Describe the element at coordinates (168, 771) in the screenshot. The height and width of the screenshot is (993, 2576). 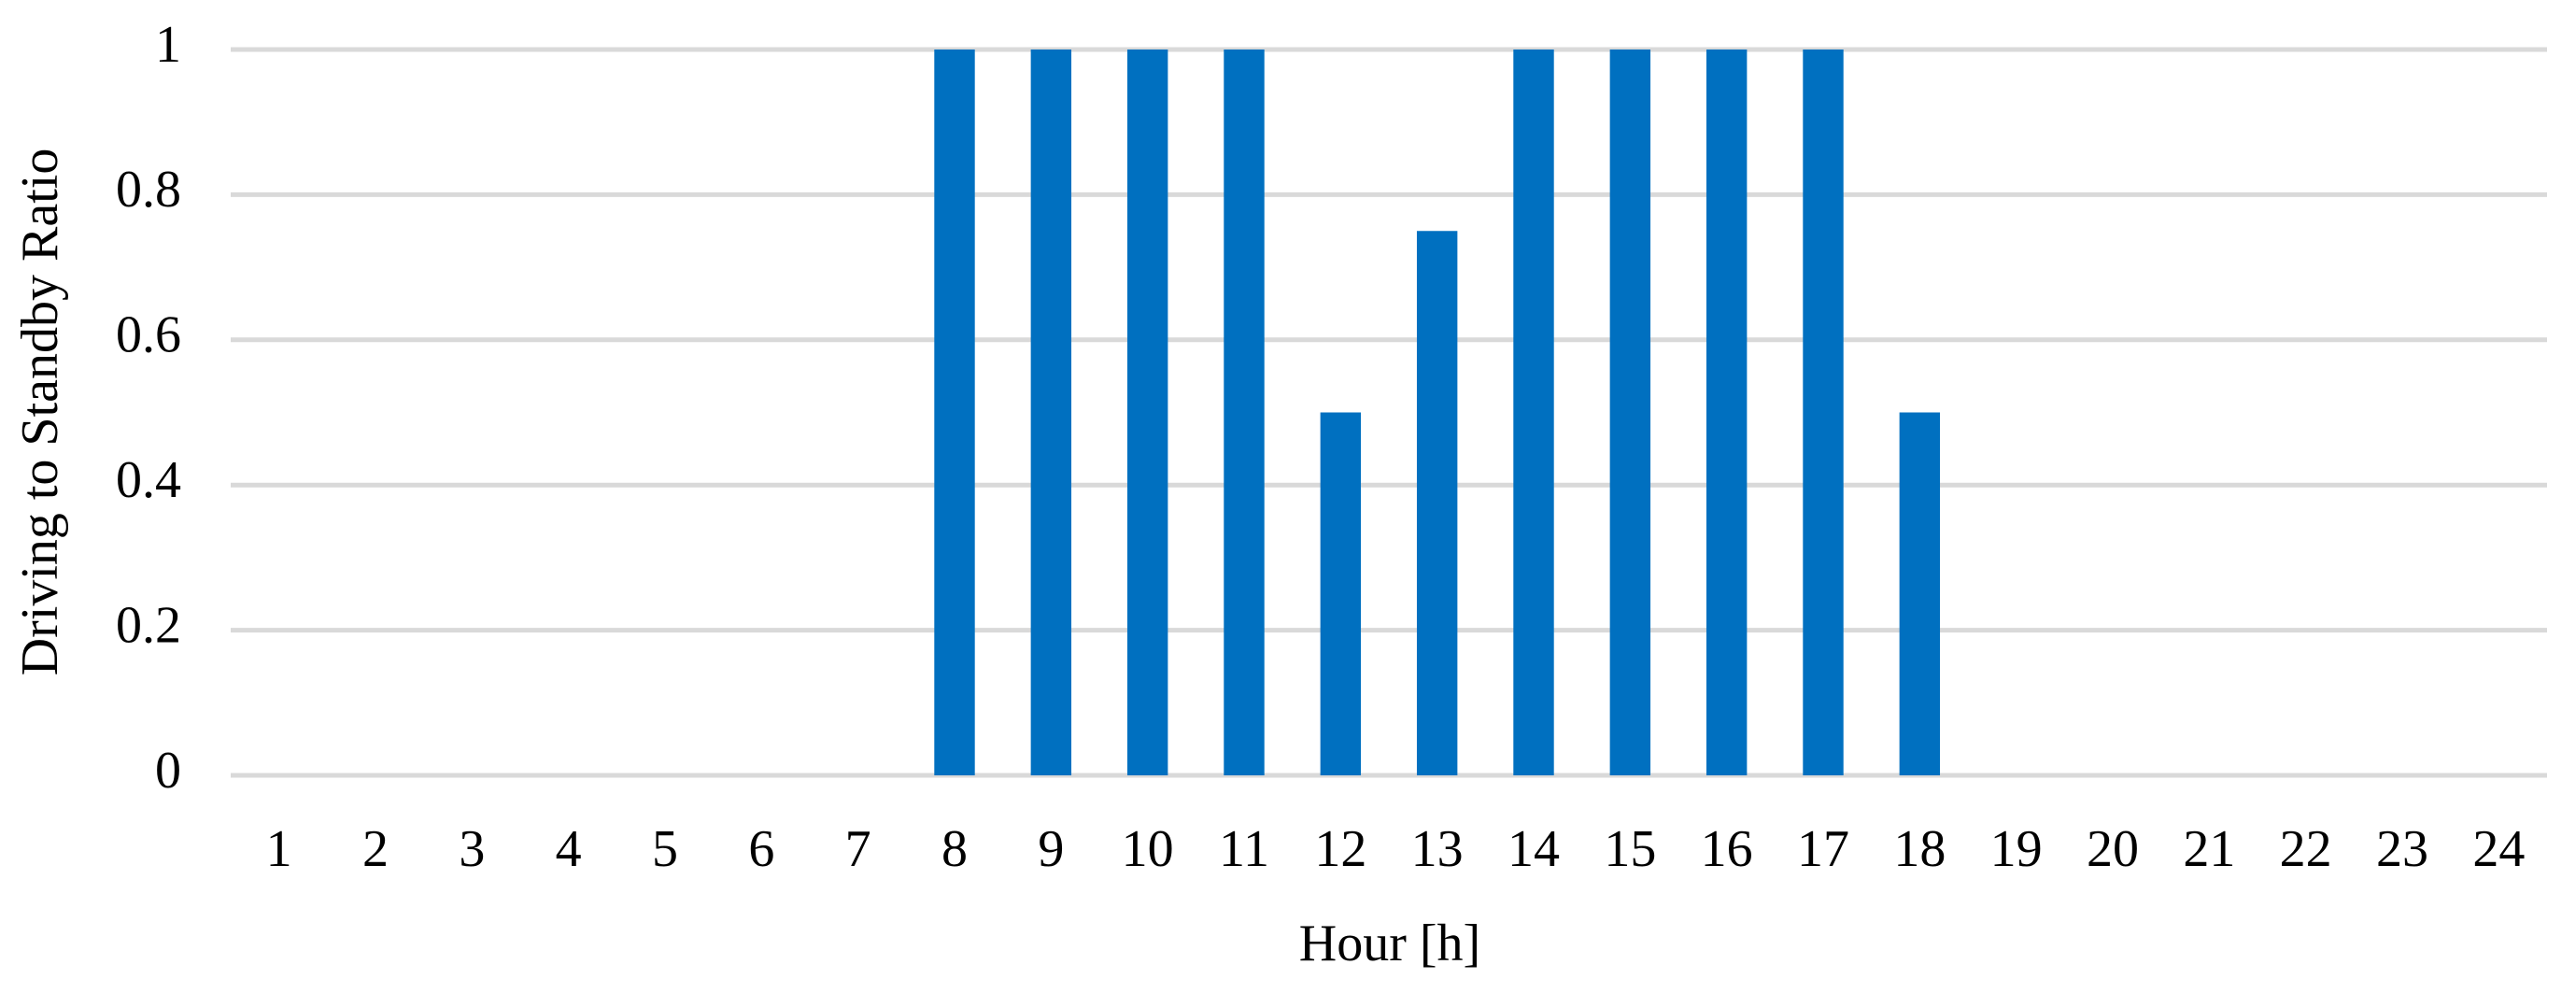
I see `y-tick-label: 0` at that location.